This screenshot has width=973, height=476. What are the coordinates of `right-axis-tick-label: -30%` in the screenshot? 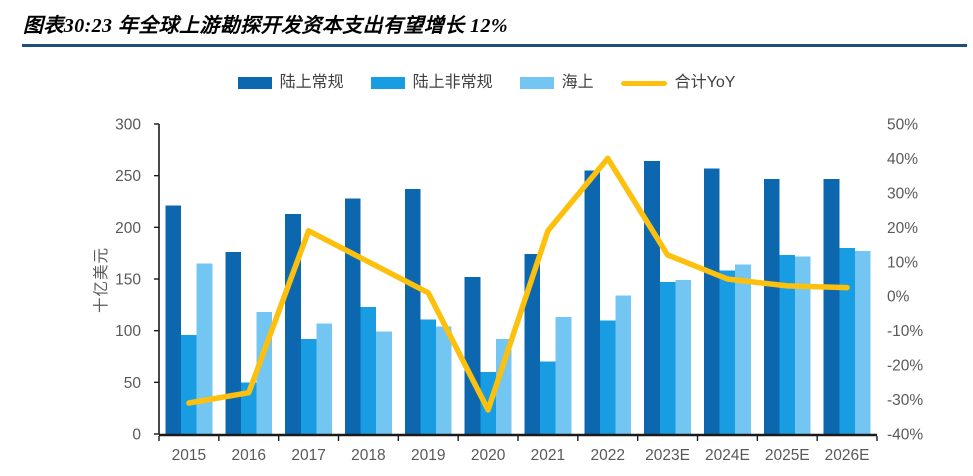 It's located at (905, 400).